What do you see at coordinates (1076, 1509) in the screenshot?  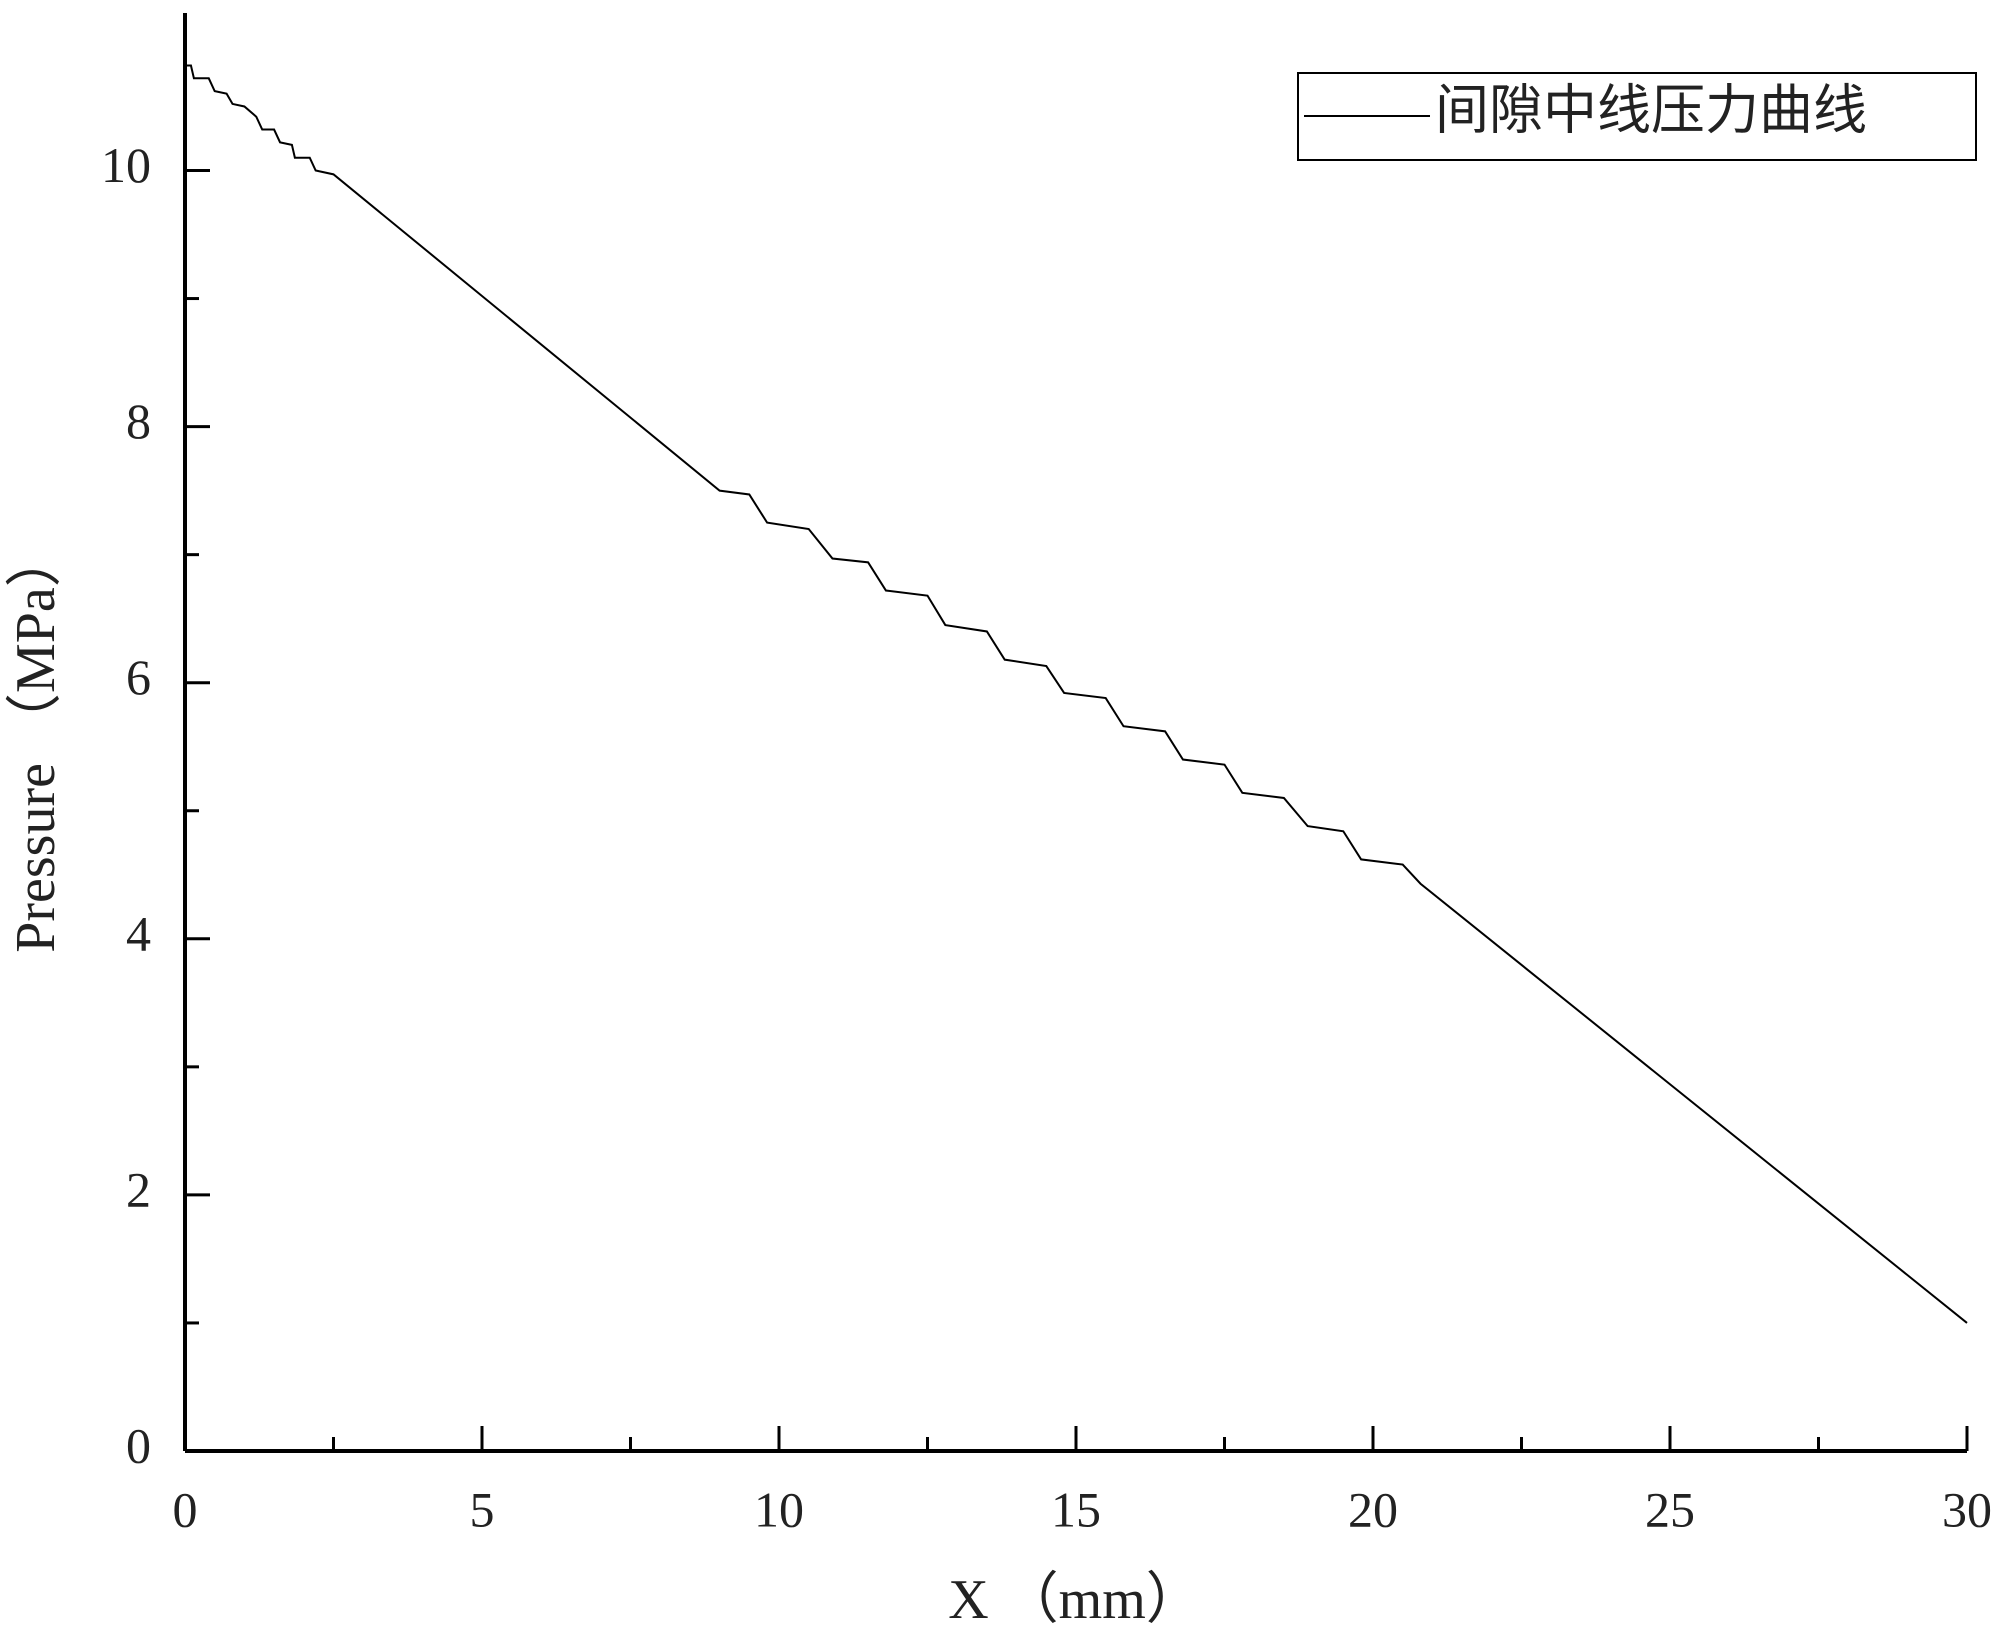 I see `x-tick-label: 15` at bounding box center [1076, 1509].